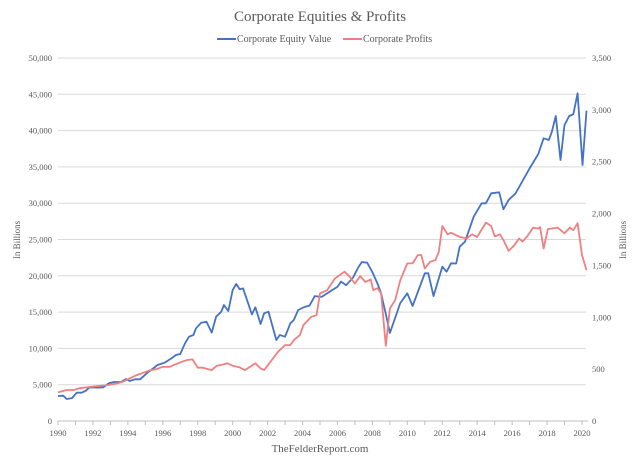 Image resolution: width=640 pixels, height=464 pixels. What do you see at coordinates (50, 421) in the screenshot?
I see `left-tick-label: 0` at bounding box center [50, 421].